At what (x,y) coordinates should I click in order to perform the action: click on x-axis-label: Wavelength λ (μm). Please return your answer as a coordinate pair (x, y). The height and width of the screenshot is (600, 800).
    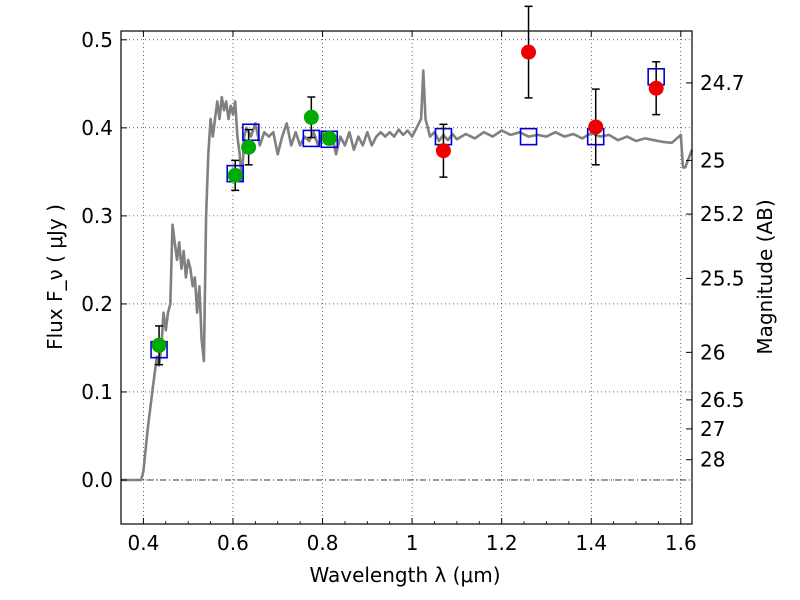
    Looking at the image, I should click on (404, 575).